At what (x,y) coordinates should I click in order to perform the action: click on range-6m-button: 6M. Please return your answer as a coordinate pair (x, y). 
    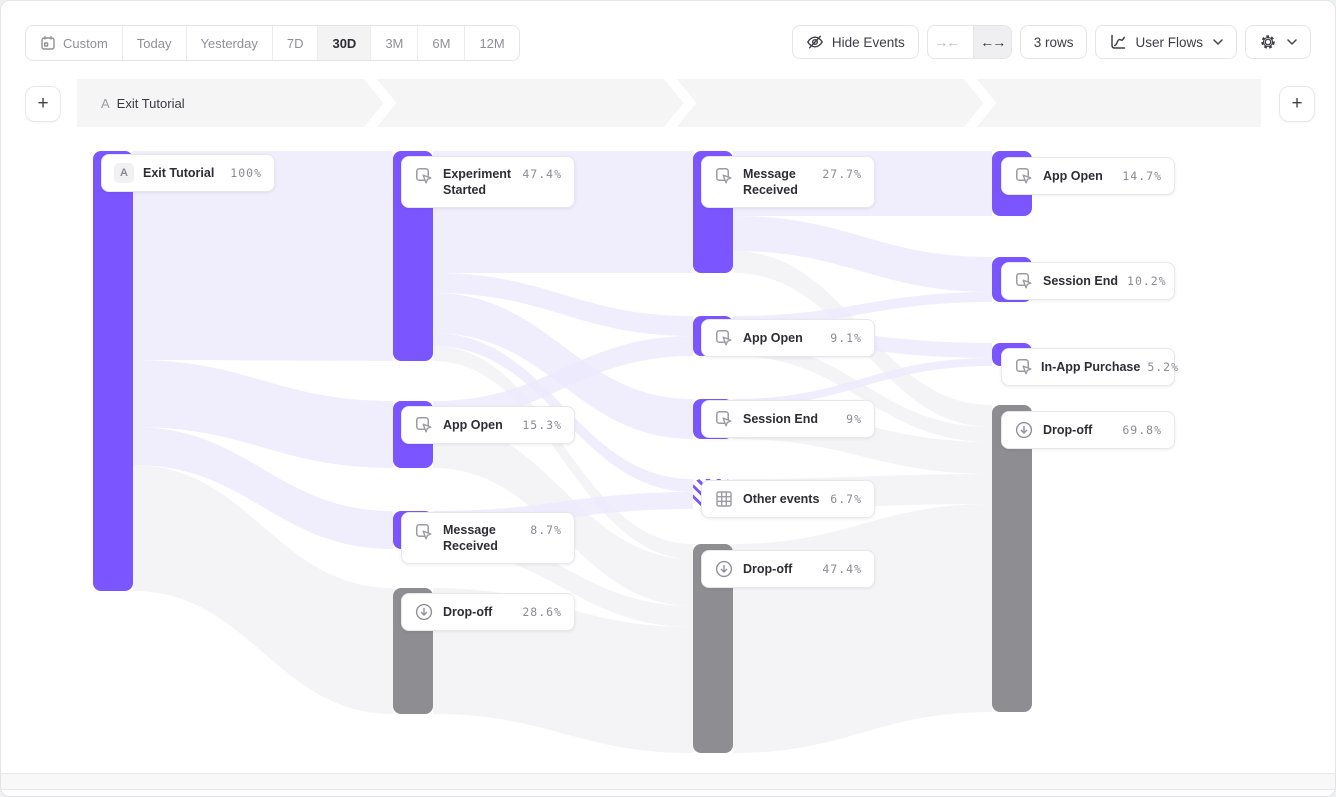
    Looking at the image, I should click on (442, 43).